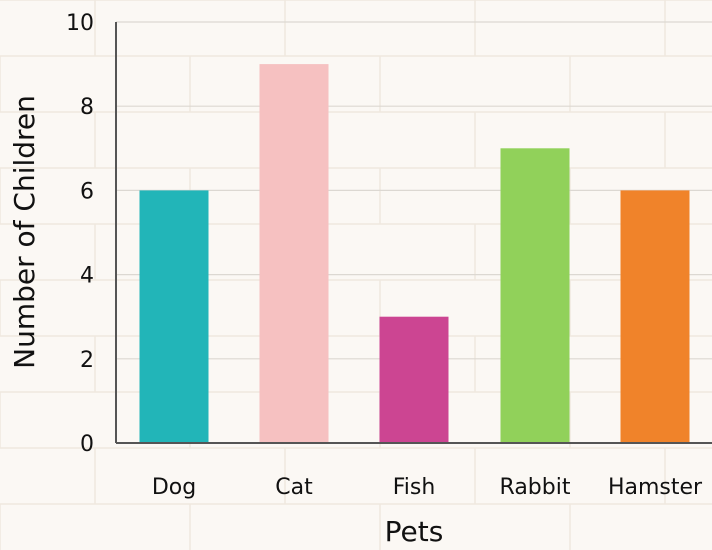 The width and height of the screenshot is (712, 550). Describe the element at coordinates (87, 276) in the screenshot. I see `y-tick-label: 4` at that location.